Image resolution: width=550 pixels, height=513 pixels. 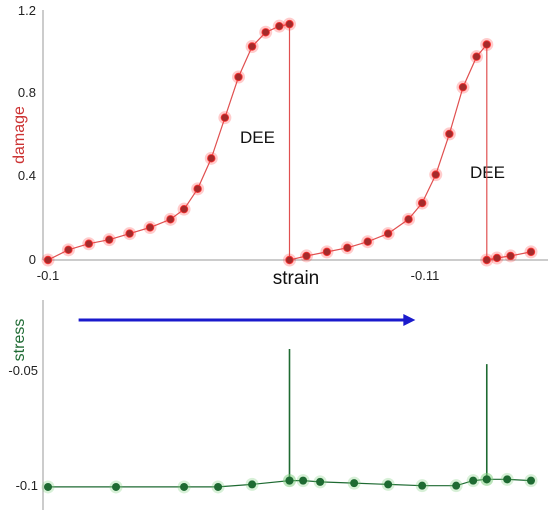 I want to click on dee-annotation-2: DEE, so click(x=487, y=172).